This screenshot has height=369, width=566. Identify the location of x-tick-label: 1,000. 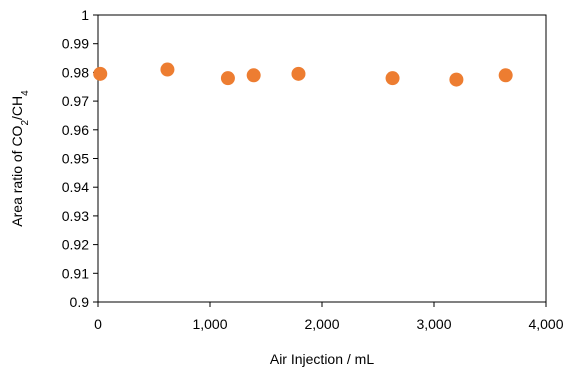
(209, 324).